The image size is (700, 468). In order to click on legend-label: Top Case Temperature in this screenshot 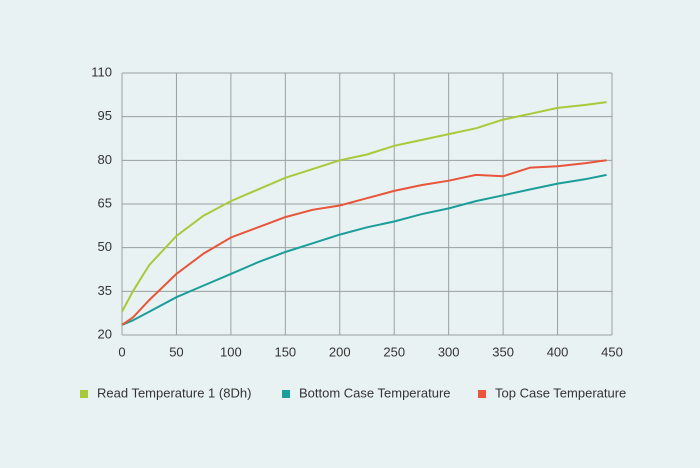, I will do `click(560, 392)`.